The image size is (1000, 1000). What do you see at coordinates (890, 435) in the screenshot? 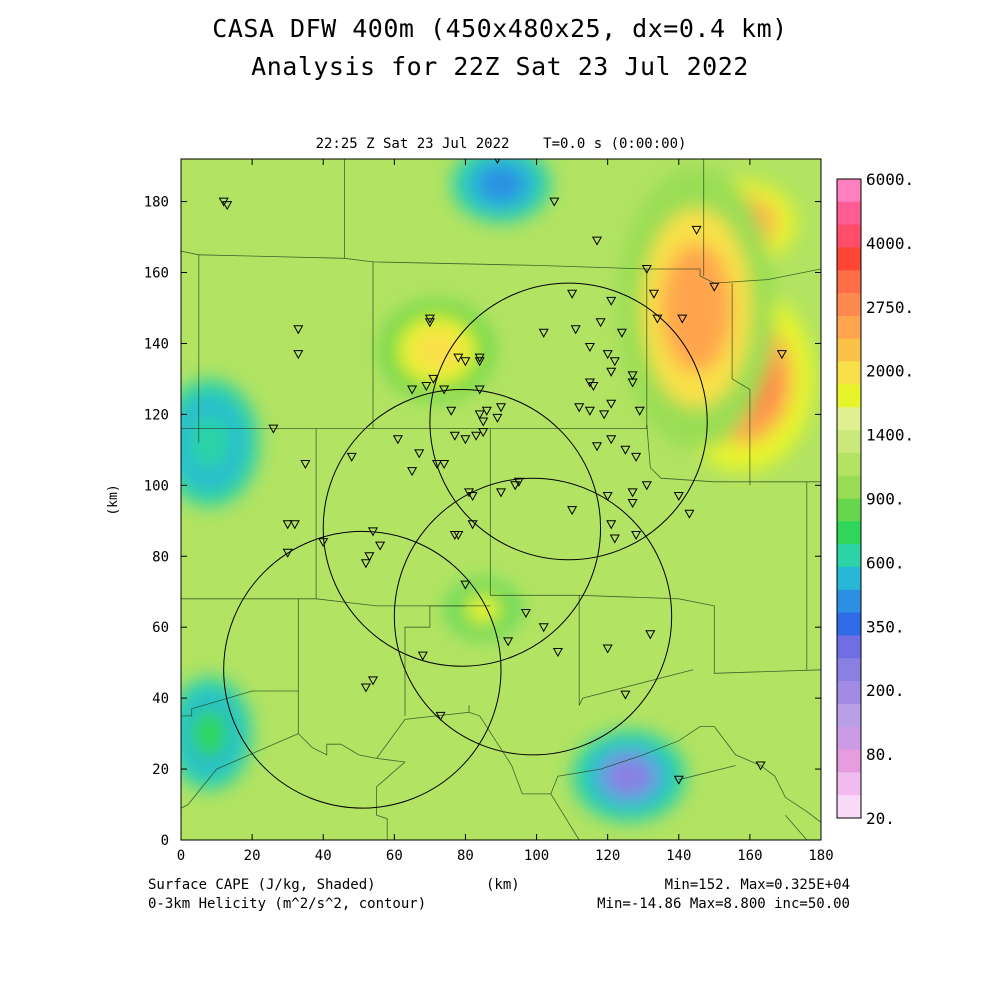
I see `colorbar-label: 1400.` at bounding box center [890, 435].